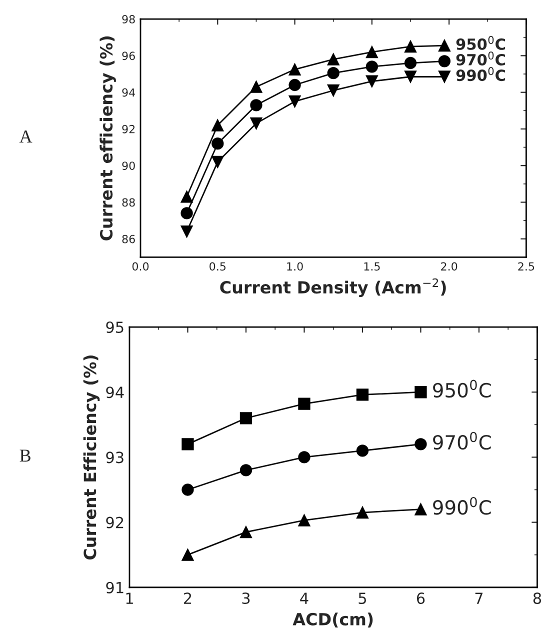  What do you see at coordinates (115, 458) in the screenshot?
I see `y-tick-label: 93` at bounding box center [115, 458].